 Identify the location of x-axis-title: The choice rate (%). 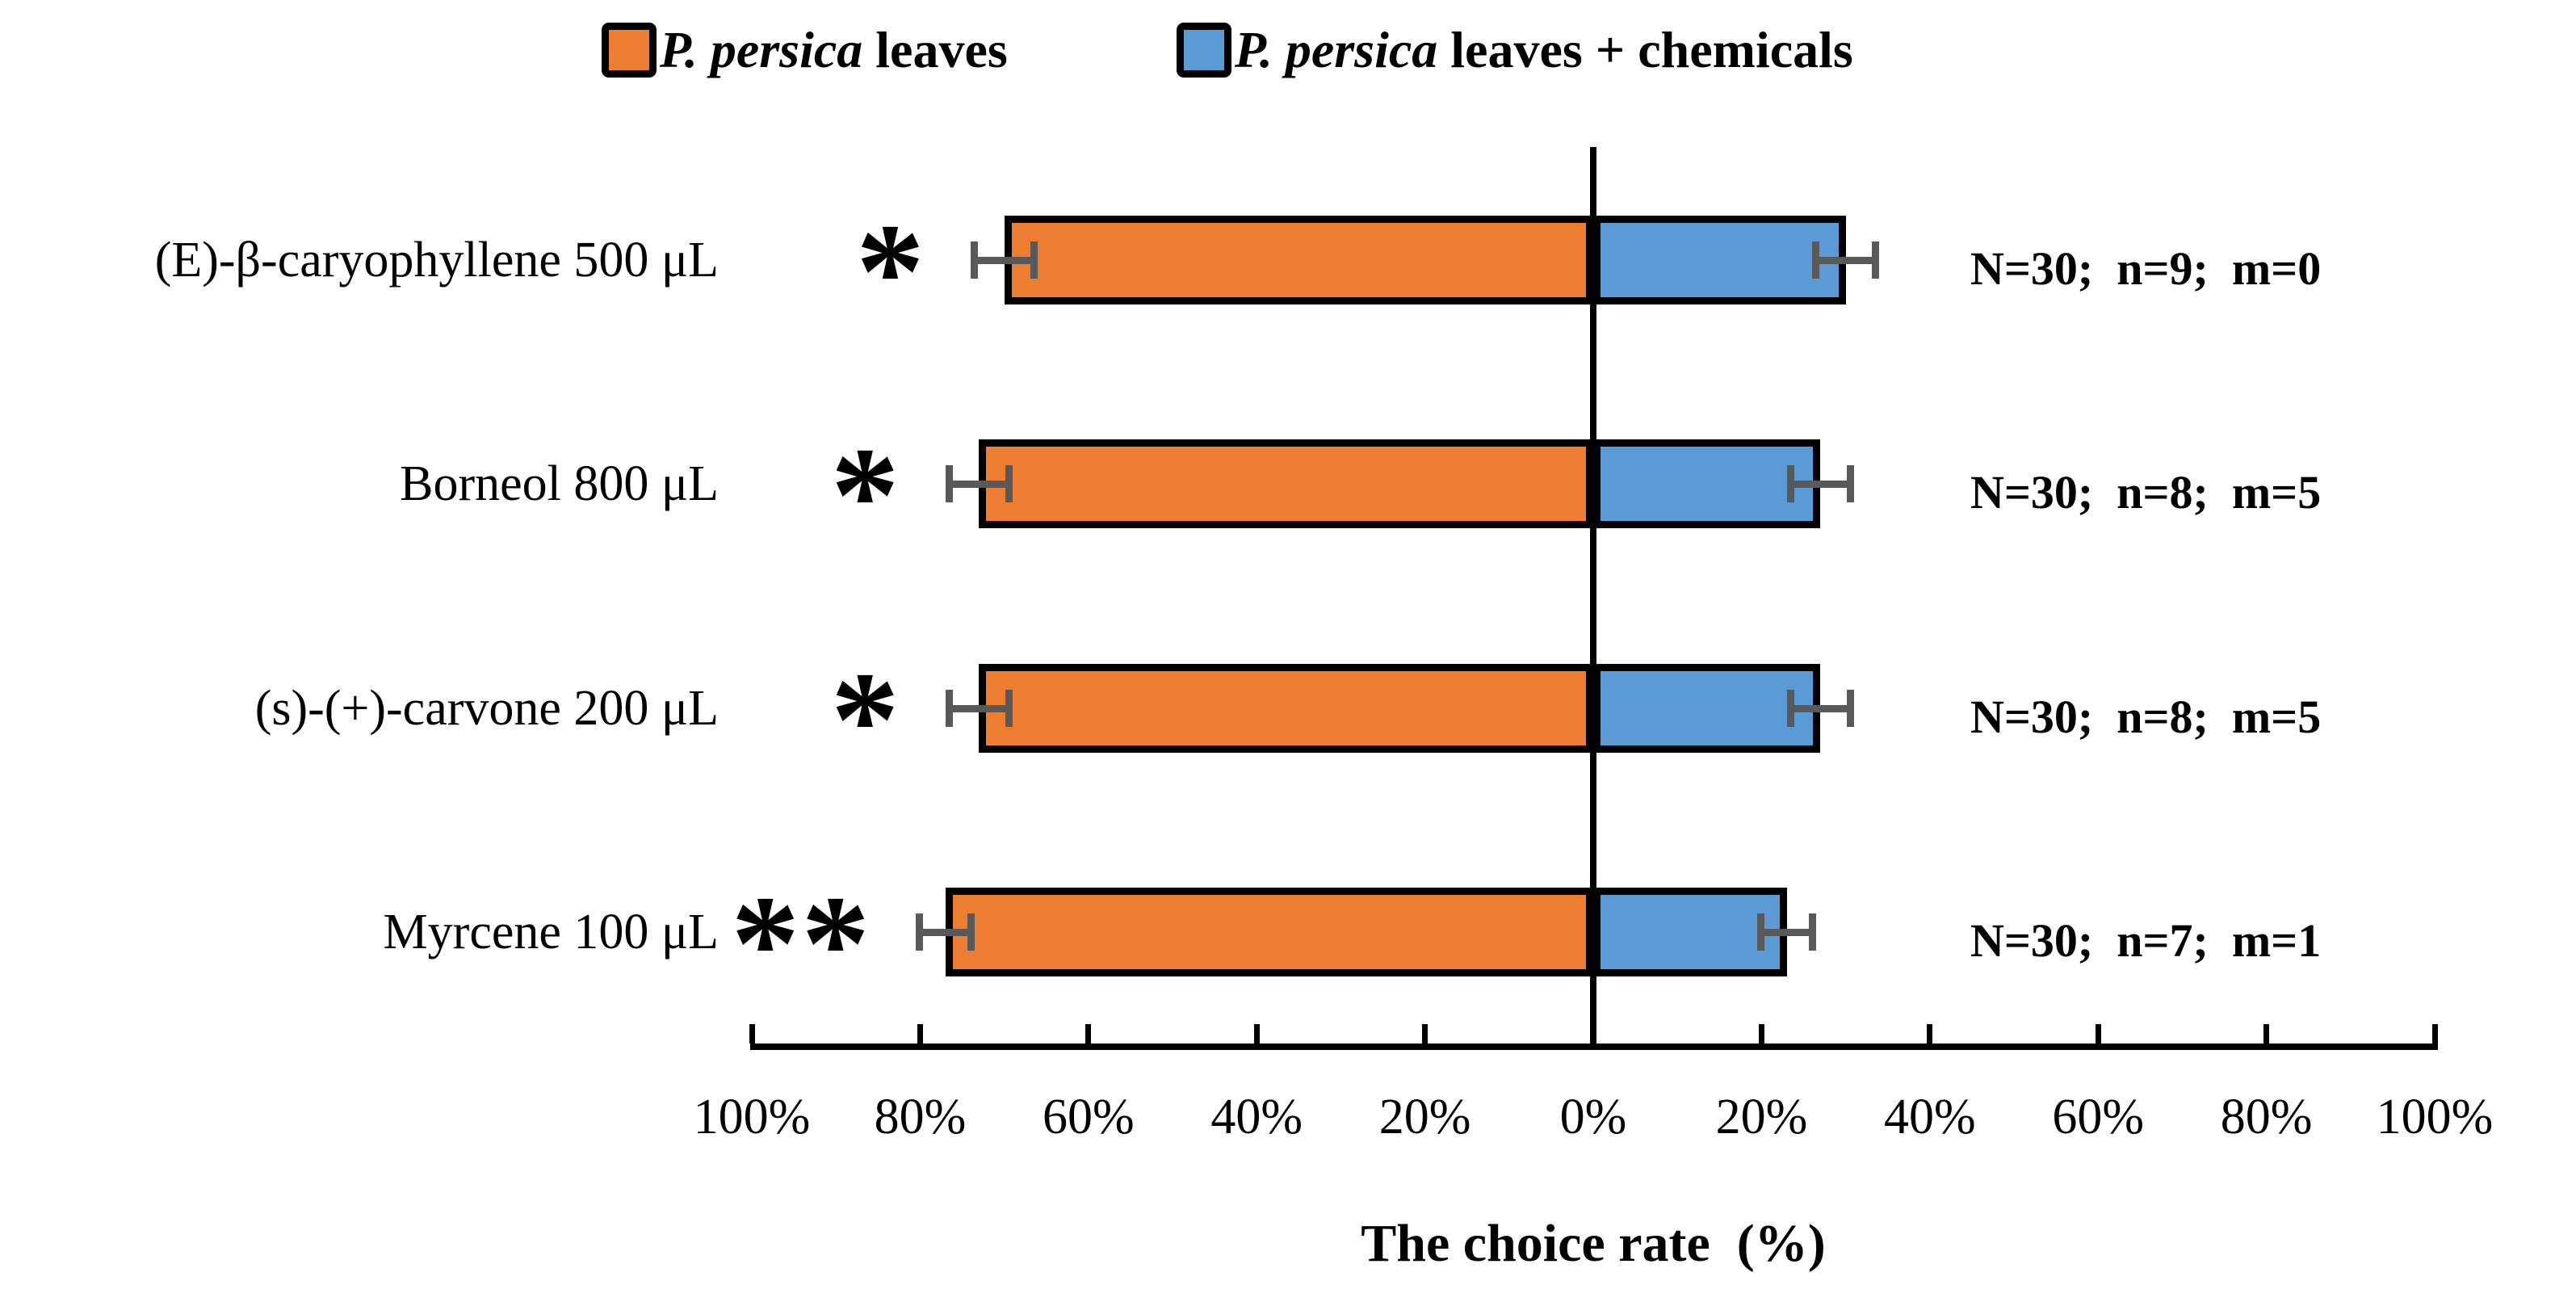
(1593, 1243).